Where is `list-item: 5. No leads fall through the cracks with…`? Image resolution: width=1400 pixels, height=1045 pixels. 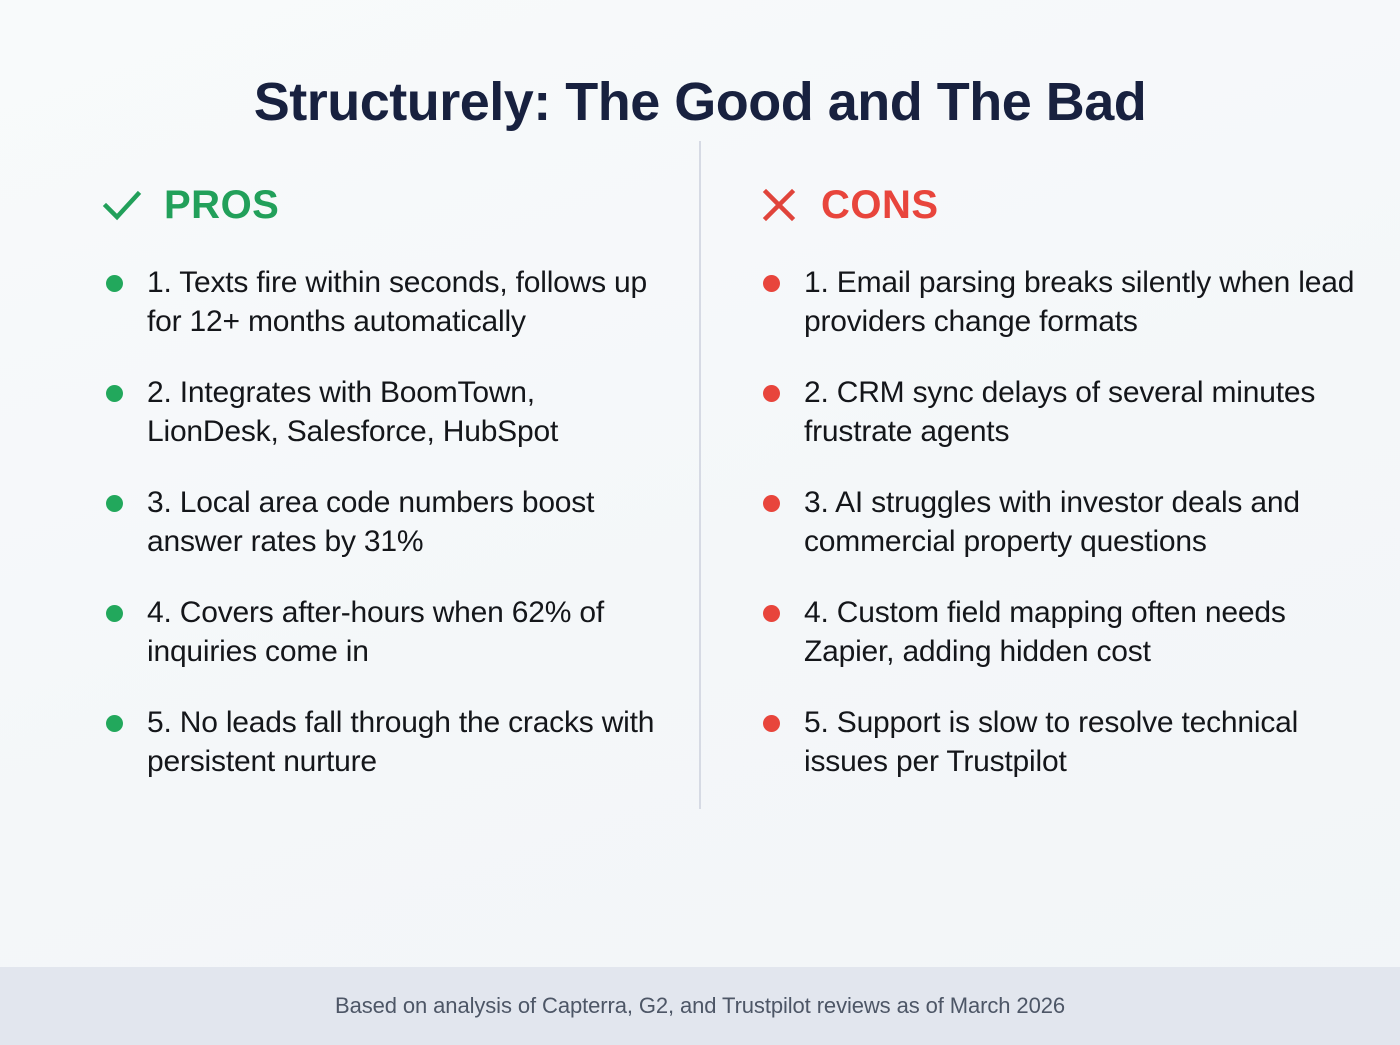
list-item: 5. No leads fall through the cracks with… is located at coordinates (380, 742).